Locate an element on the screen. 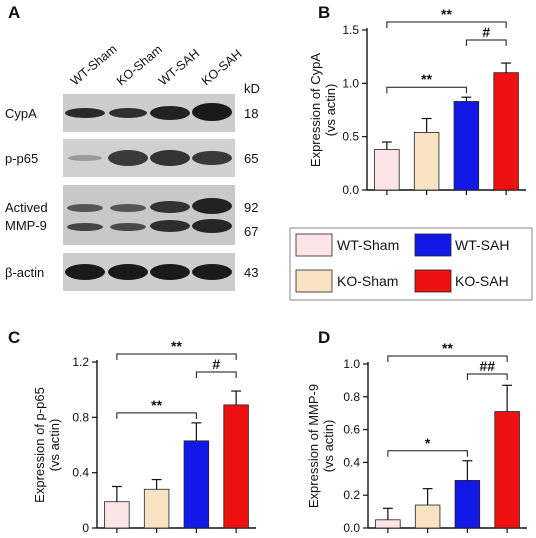 The image size is (536, 538). p-p65-bands is located at coordinates (150, 158).